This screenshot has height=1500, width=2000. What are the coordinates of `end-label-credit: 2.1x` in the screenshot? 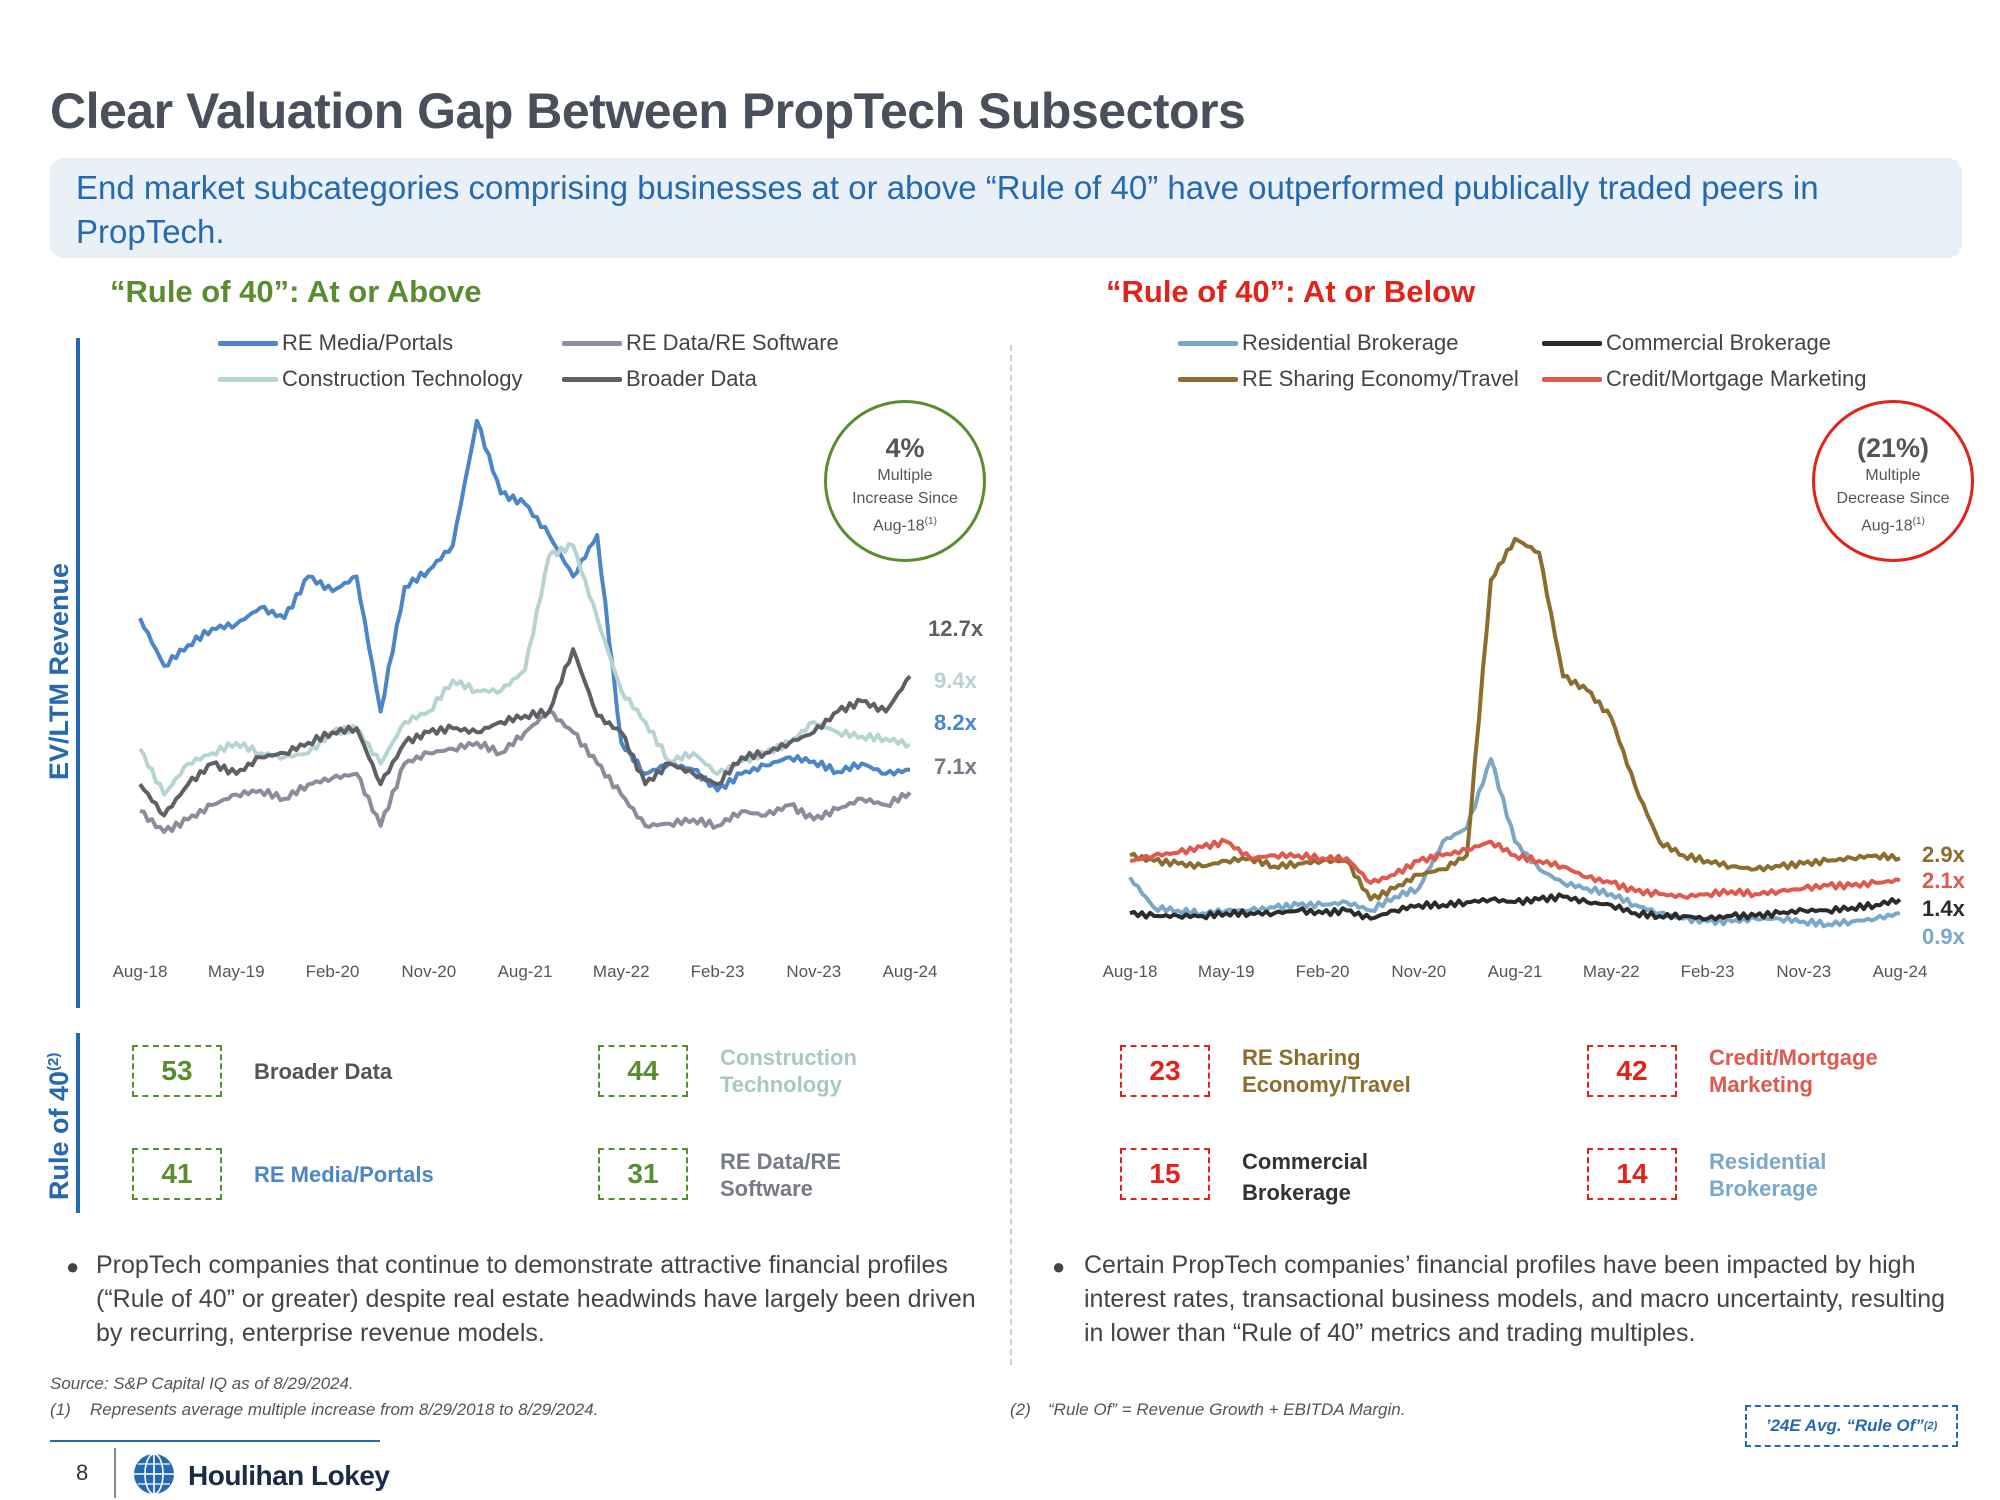 It's located at (1943, 880).